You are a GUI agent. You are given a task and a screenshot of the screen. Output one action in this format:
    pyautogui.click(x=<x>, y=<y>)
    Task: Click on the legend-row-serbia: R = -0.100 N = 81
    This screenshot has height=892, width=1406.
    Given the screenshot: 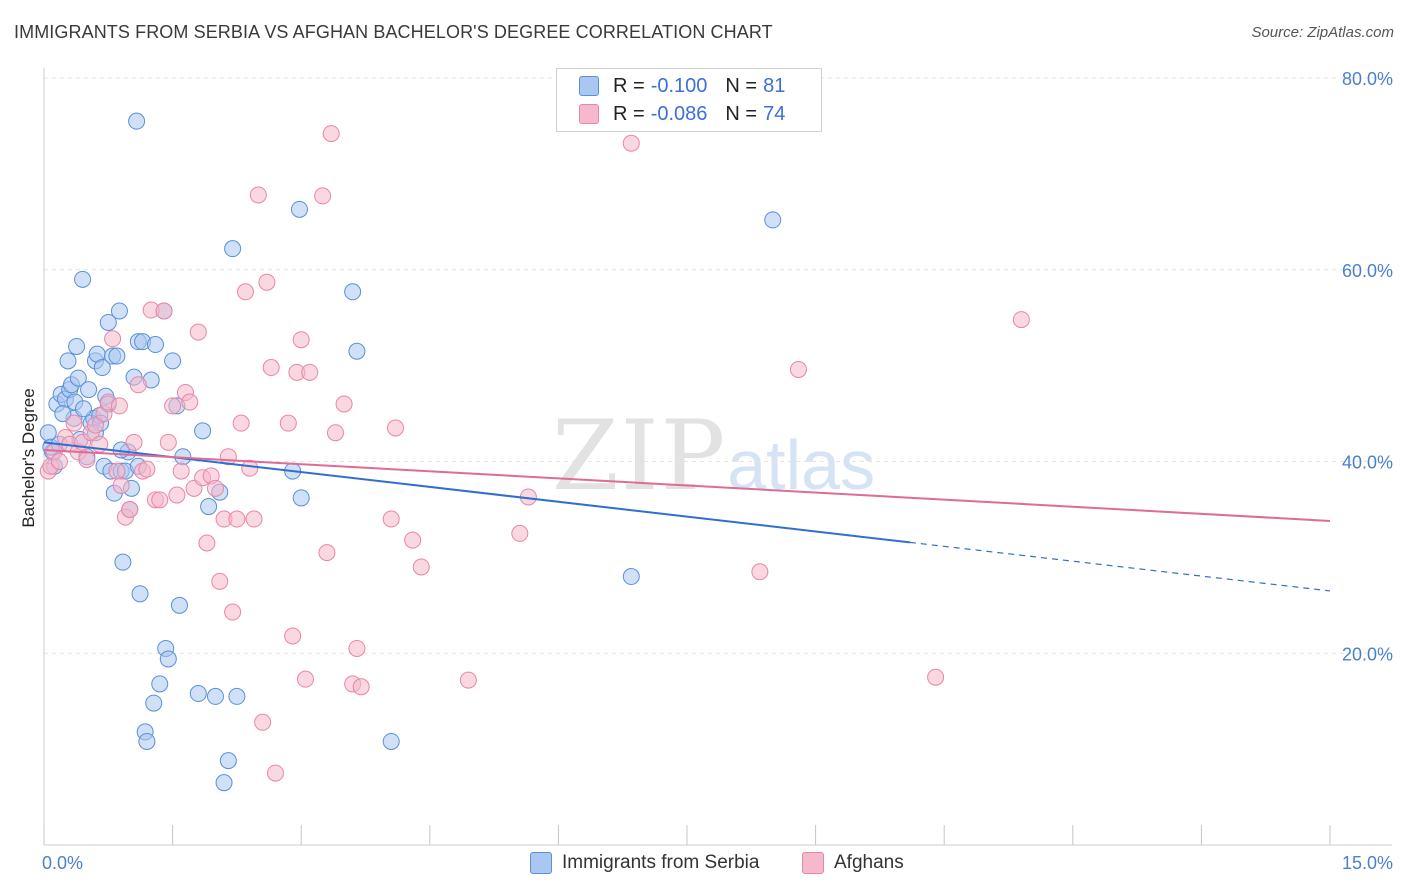 What is the action you would take?
    pyautogui.click(x=682, y=86)
    